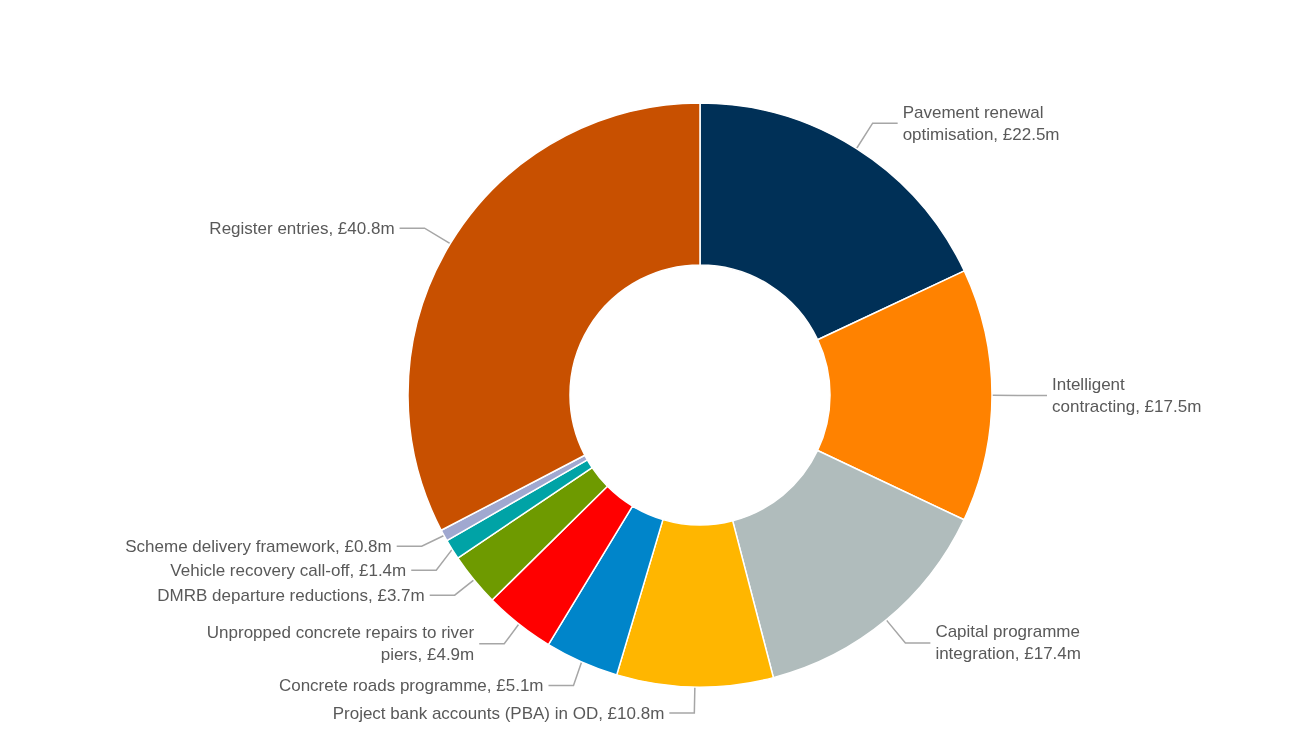  I want to click on slice-label: Intelligent contracting, £17.5m, so click(1127, 395).